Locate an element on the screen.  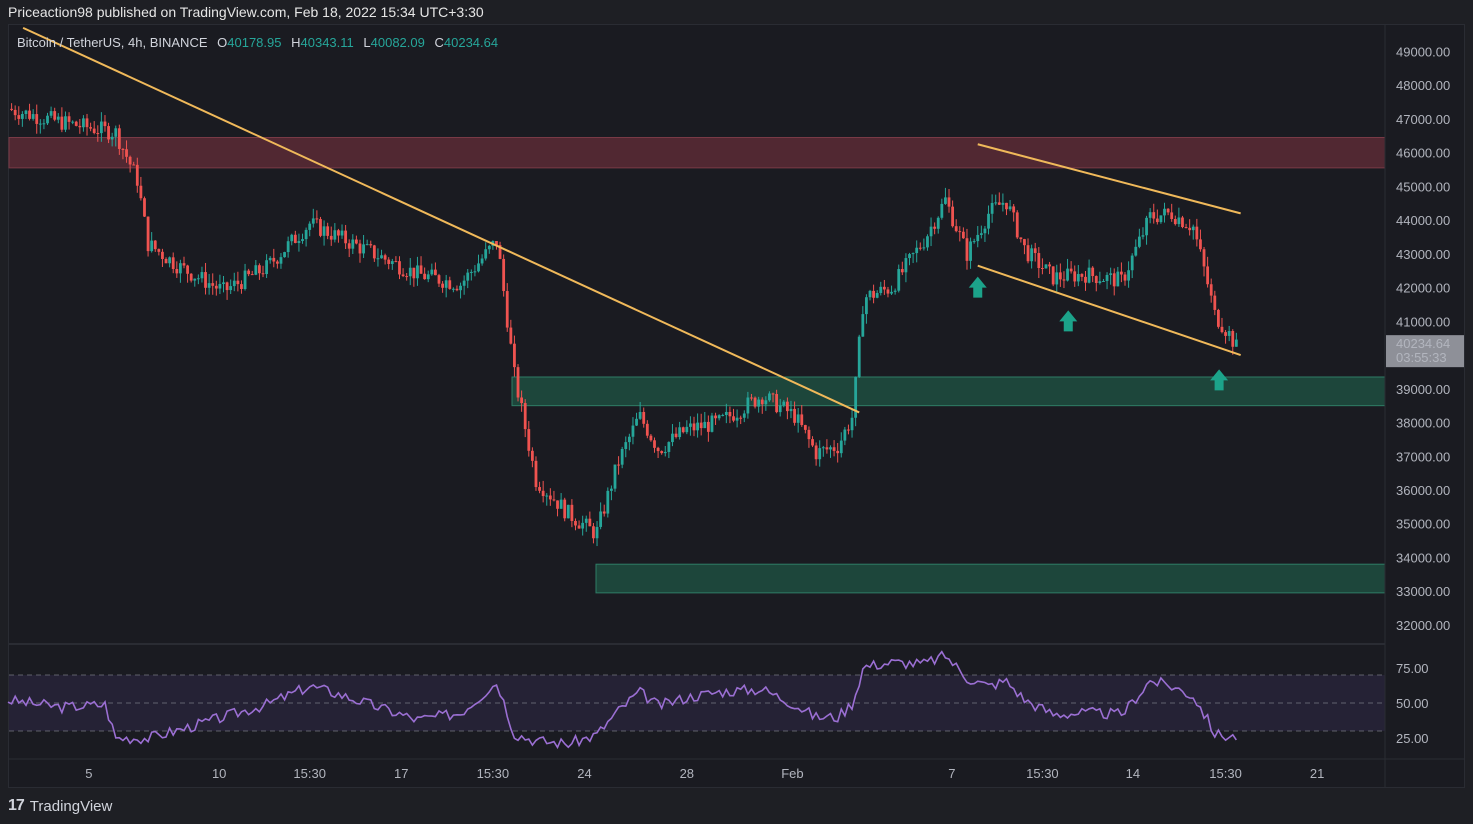
trendline-channel-lower is located at coordinates (1109, 310).